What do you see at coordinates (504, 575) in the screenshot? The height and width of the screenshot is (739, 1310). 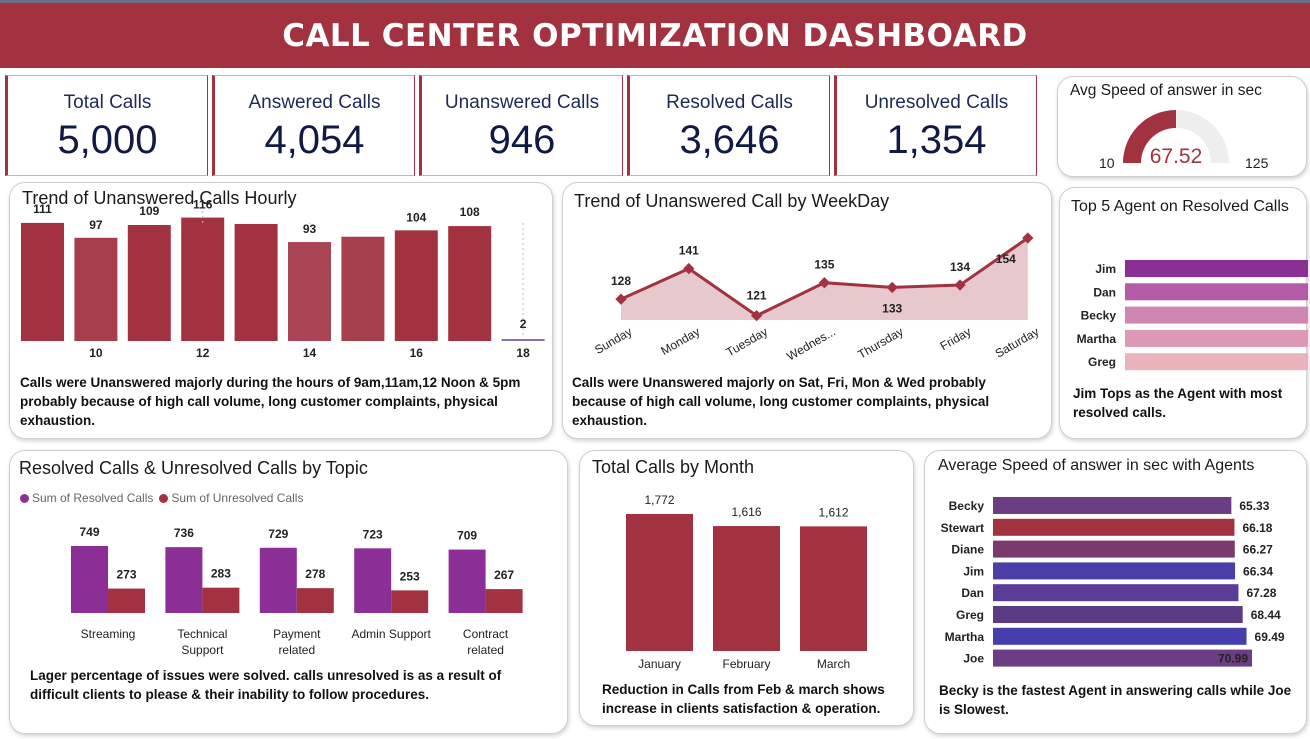 I see `topic-data-label: 267` at bounding box center [504, 575].